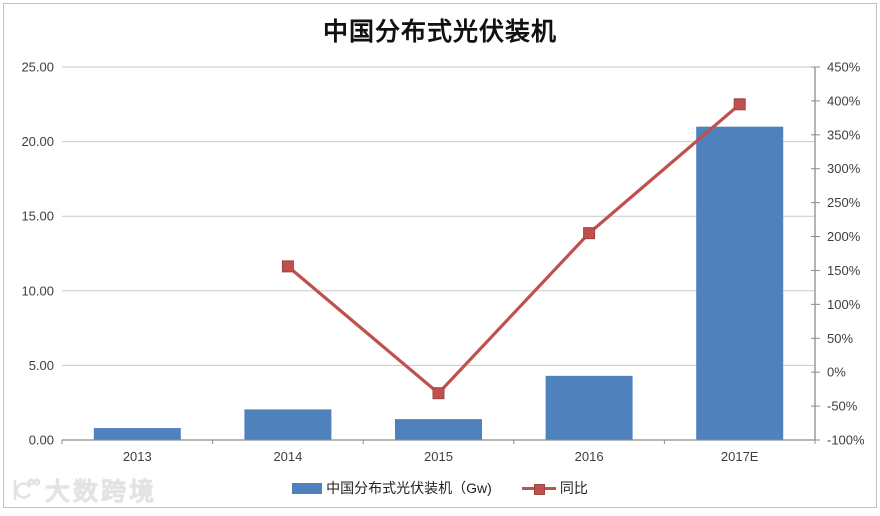 The height and width of the screenshot is (516, 880). I want to click on right-axis-tick-label: -100%, so click(846, 440).